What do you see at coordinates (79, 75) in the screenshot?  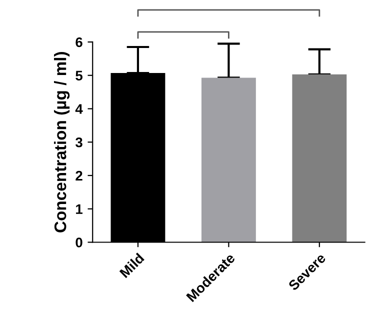 I see `y-tick-label: 5` at bounding box center [79, 75].